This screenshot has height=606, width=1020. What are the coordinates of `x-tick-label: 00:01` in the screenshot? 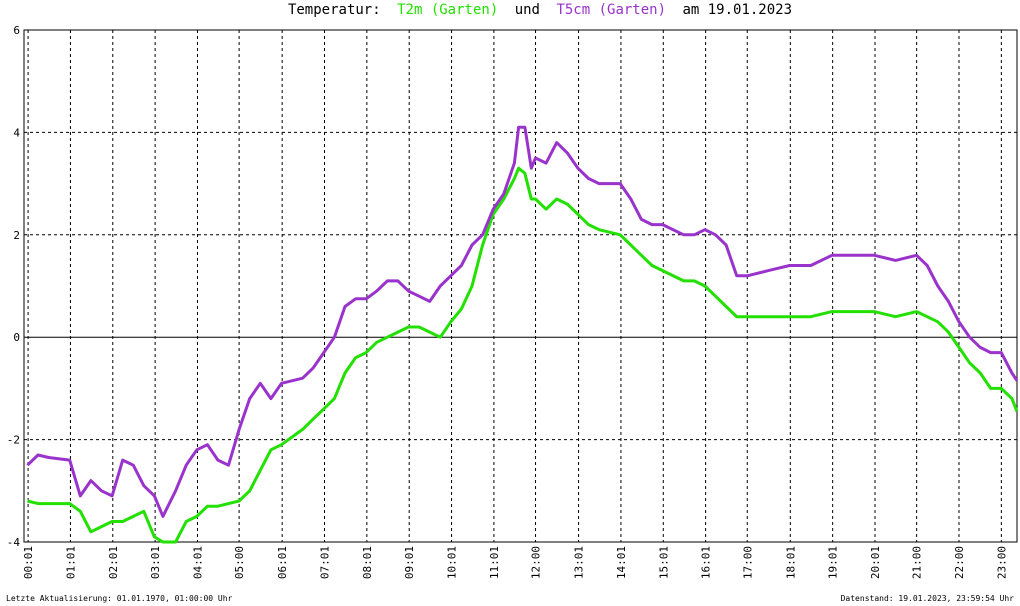 It's located at (28, 562).